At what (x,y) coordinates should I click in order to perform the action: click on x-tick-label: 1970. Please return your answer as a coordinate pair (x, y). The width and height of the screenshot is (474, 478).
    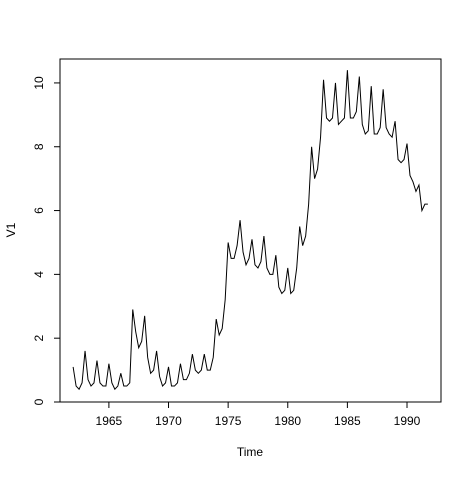
    Looking at the image, I should click on (168, 421).